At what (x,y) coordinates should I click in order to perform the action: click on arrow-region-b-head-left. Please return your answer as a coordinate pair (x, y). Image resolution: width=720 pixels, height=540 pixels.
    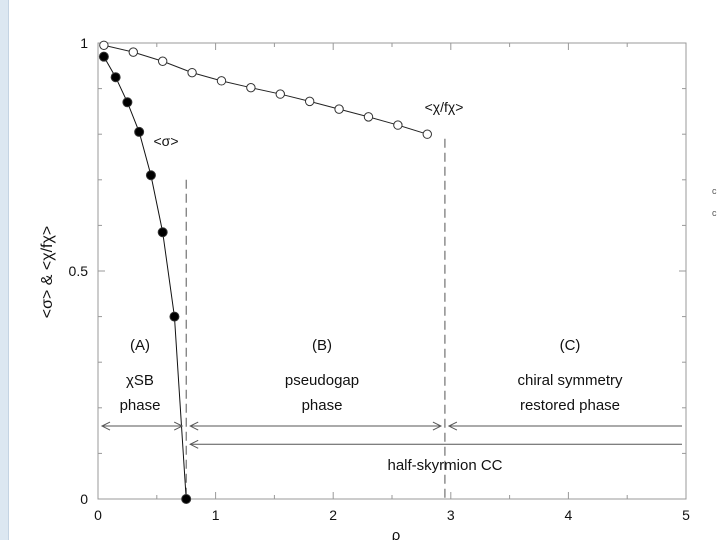
    Looking at the image, I should click on (194, 426).